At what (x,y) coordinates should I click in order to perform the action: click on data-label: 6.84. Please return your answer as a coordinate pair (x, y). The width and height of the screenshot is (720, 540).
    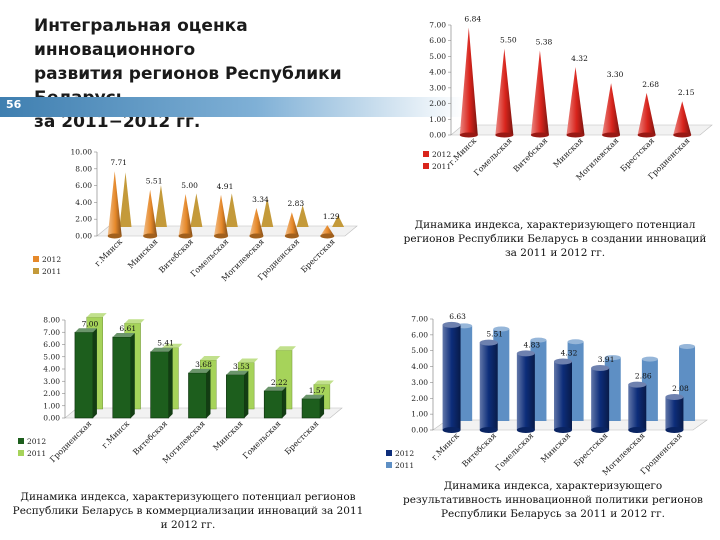
    Looking at the image, I should click on (472, 19).